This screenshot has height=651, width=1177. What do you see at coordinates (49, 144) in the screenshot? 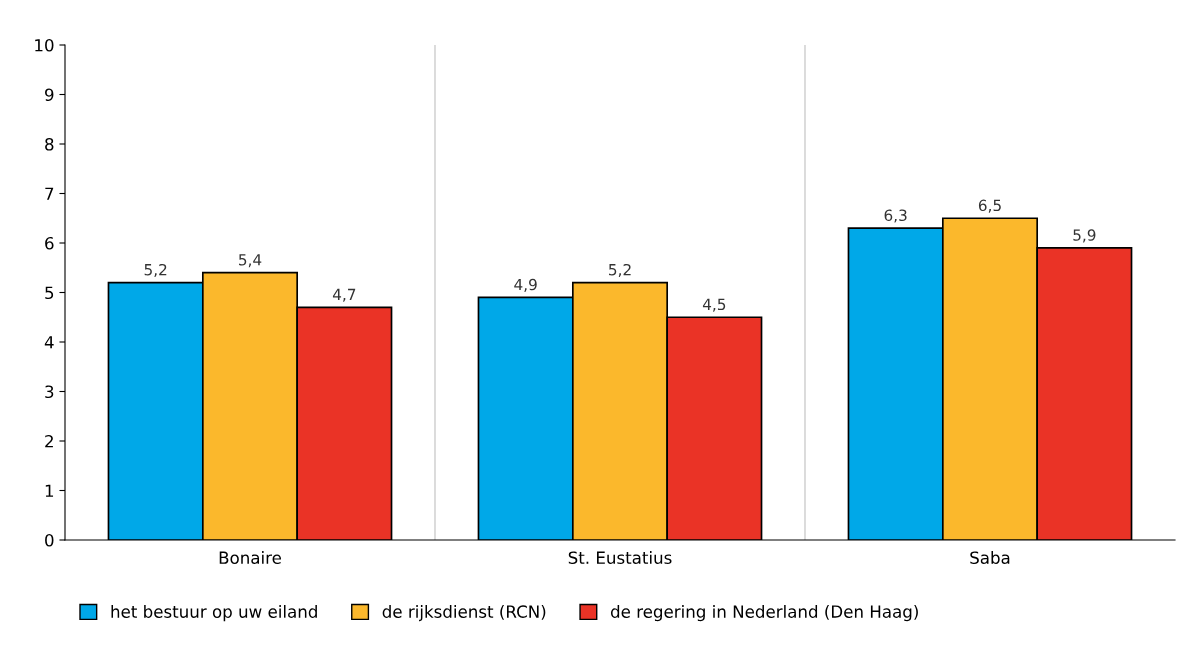
I see `y-tick-label: 8` at bounding box center [49, 144].